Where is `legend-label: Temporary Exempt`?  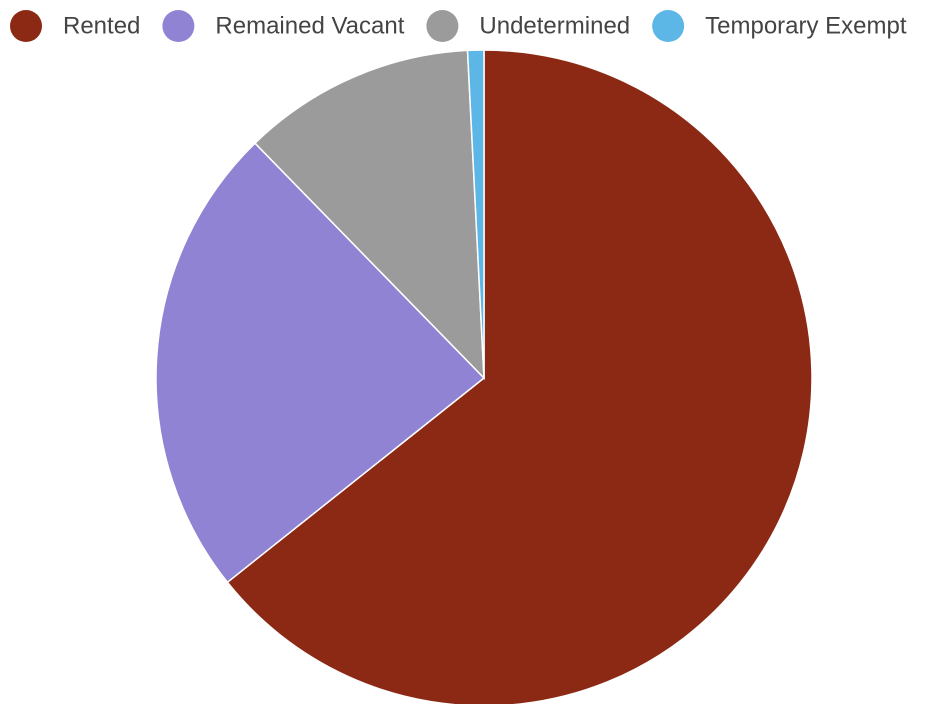 legend-label: Temporary Exempt is located at coordinates (806, 25).